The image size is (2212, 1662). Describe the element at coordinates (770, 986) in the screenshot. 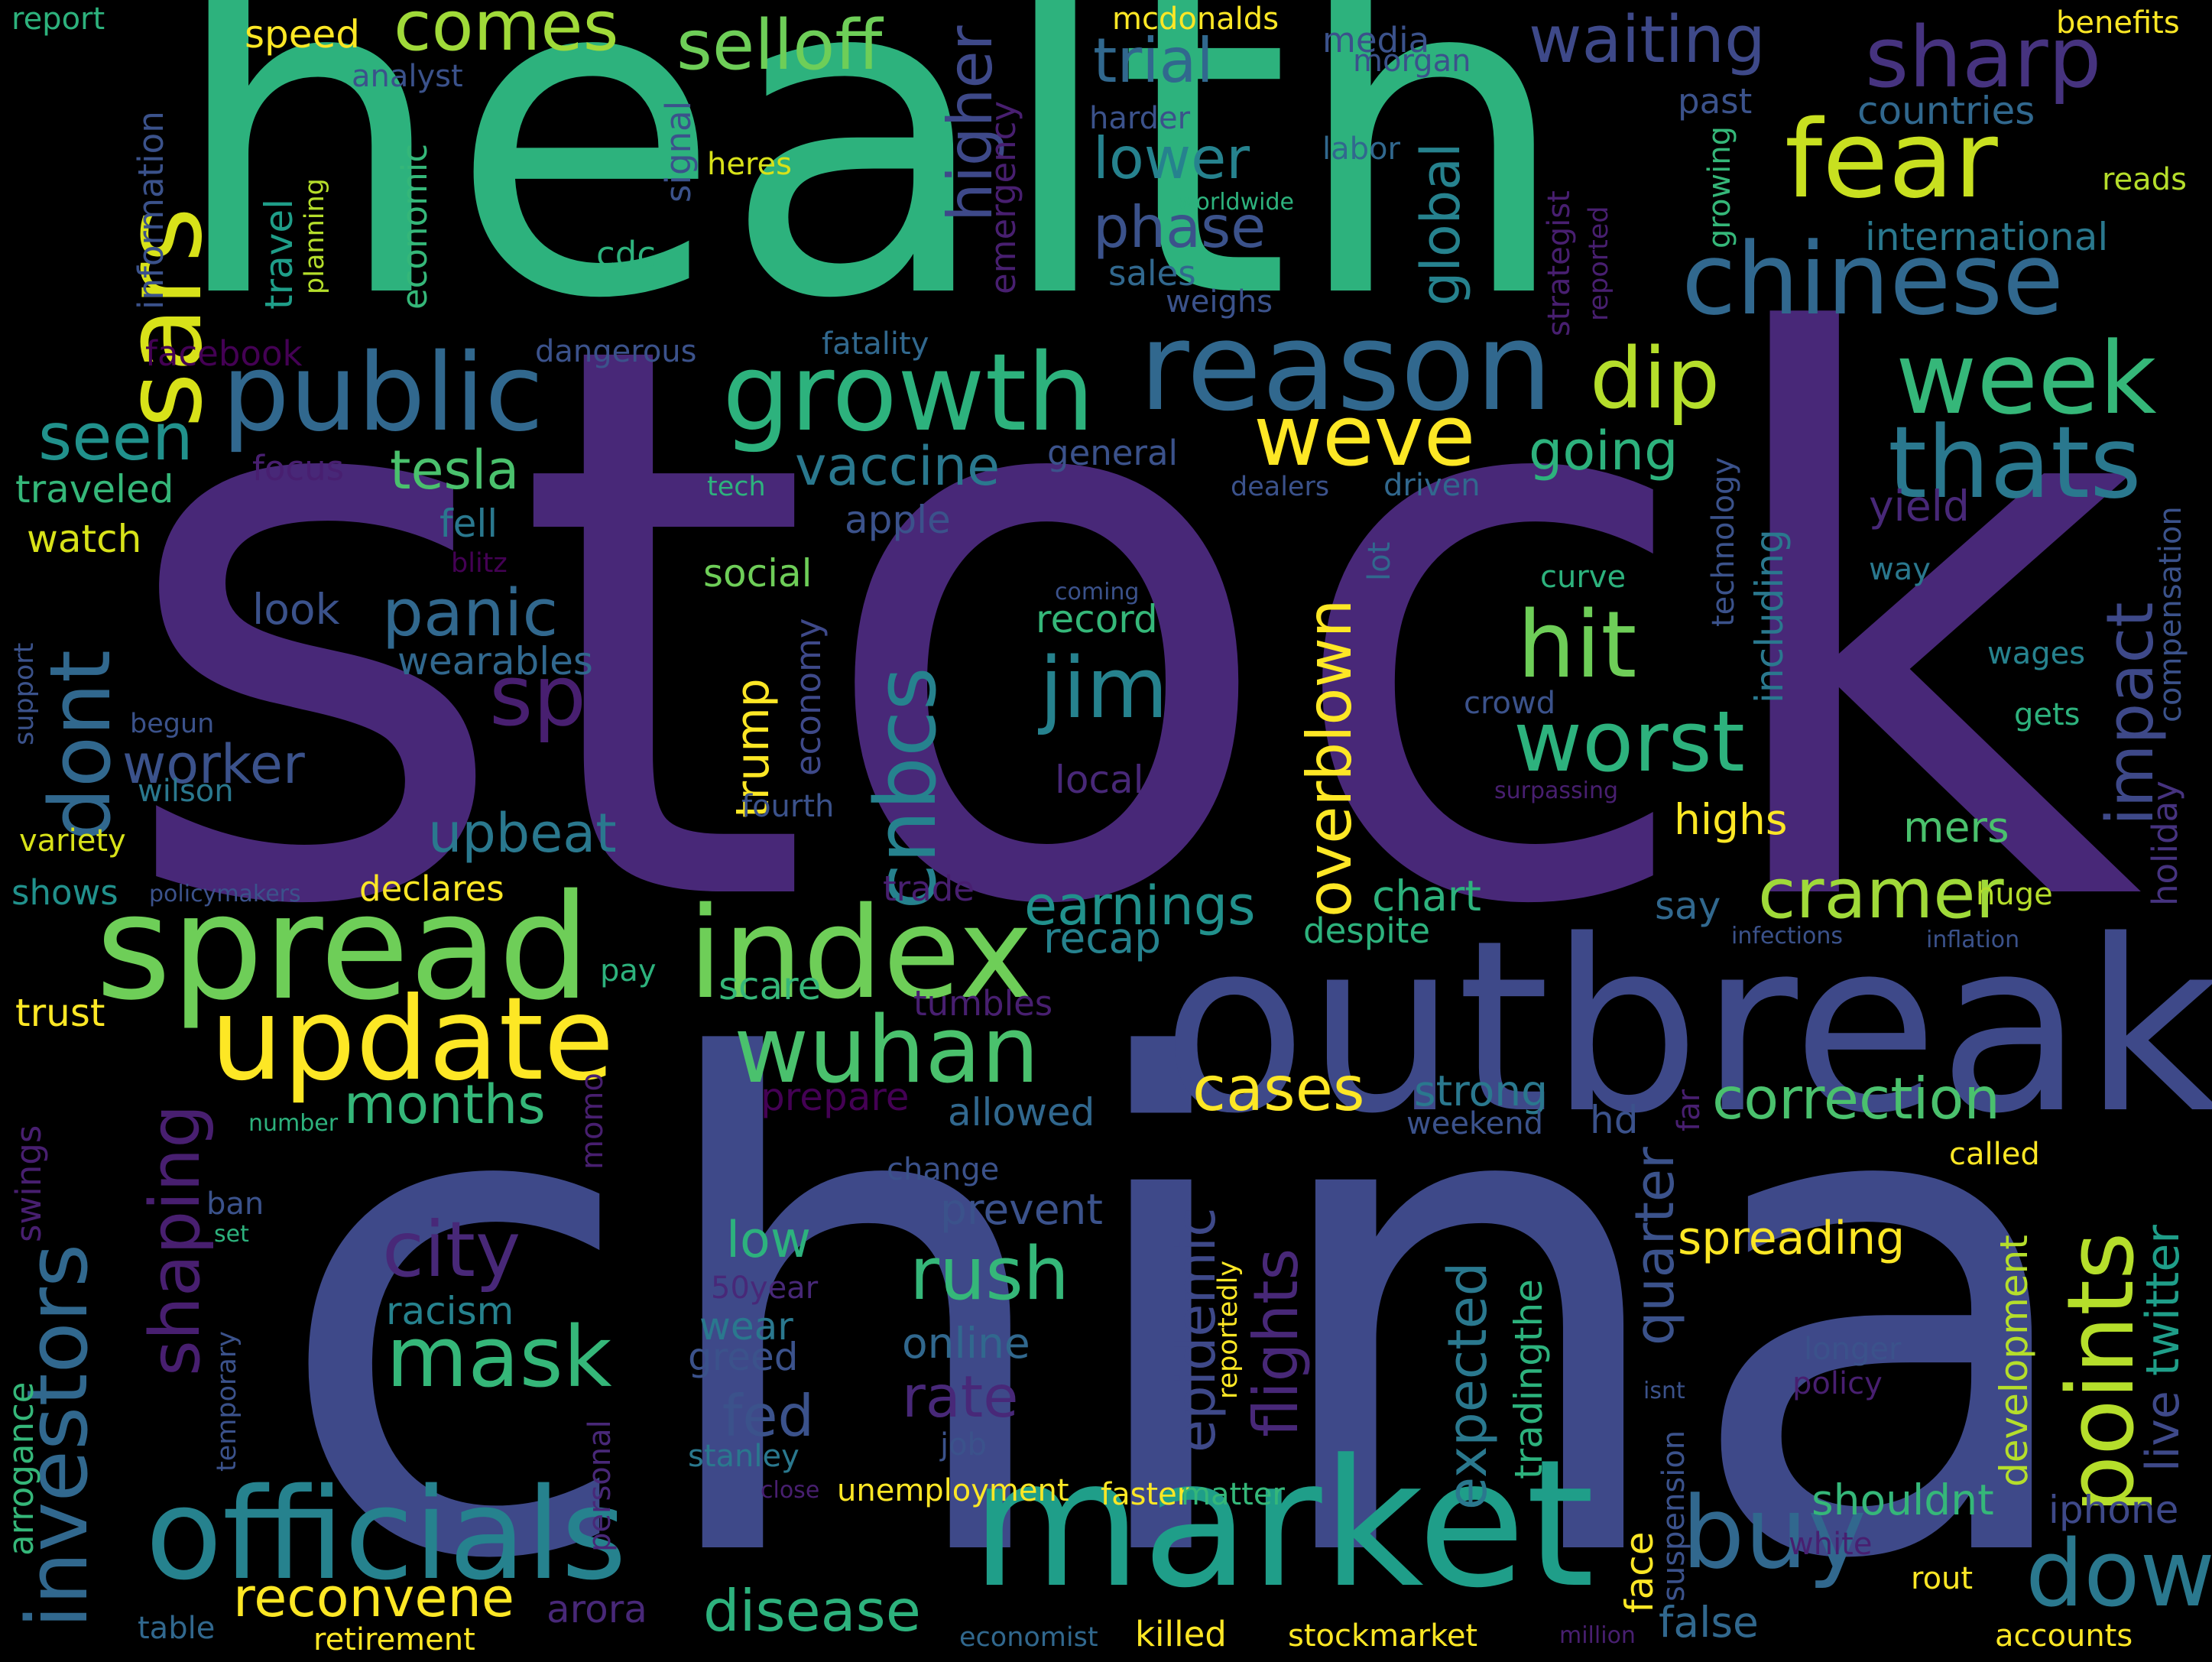

I see `word-scare: scare` at that location.